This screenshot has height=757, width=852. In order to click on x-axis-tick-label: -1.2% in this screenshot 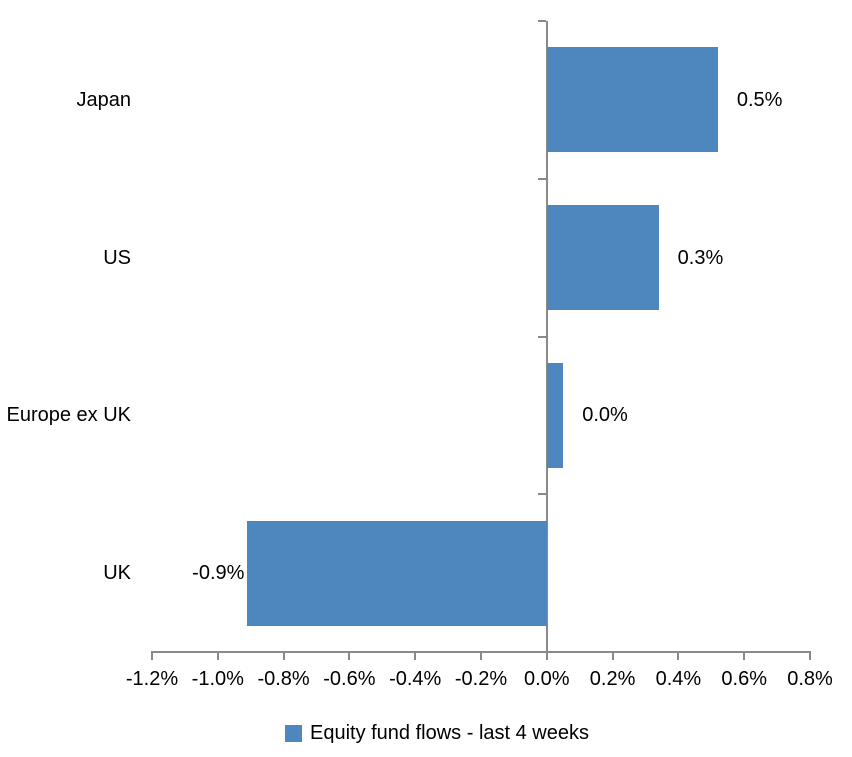, I will do `click(152, 679)`.